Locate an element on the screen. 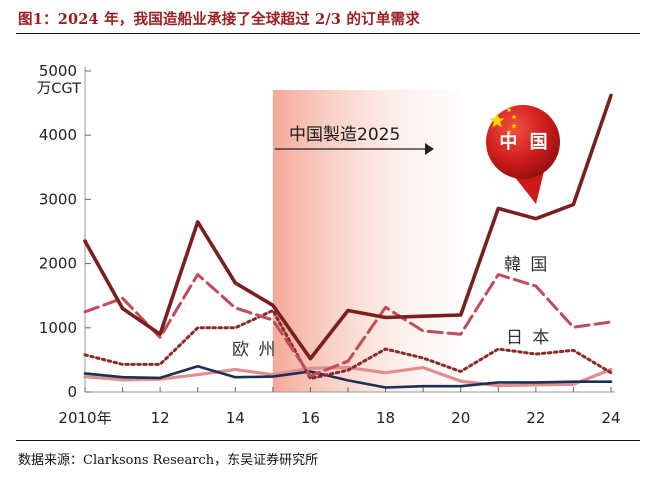  y-tick-label: 0 is located at coordinates (72, 392).